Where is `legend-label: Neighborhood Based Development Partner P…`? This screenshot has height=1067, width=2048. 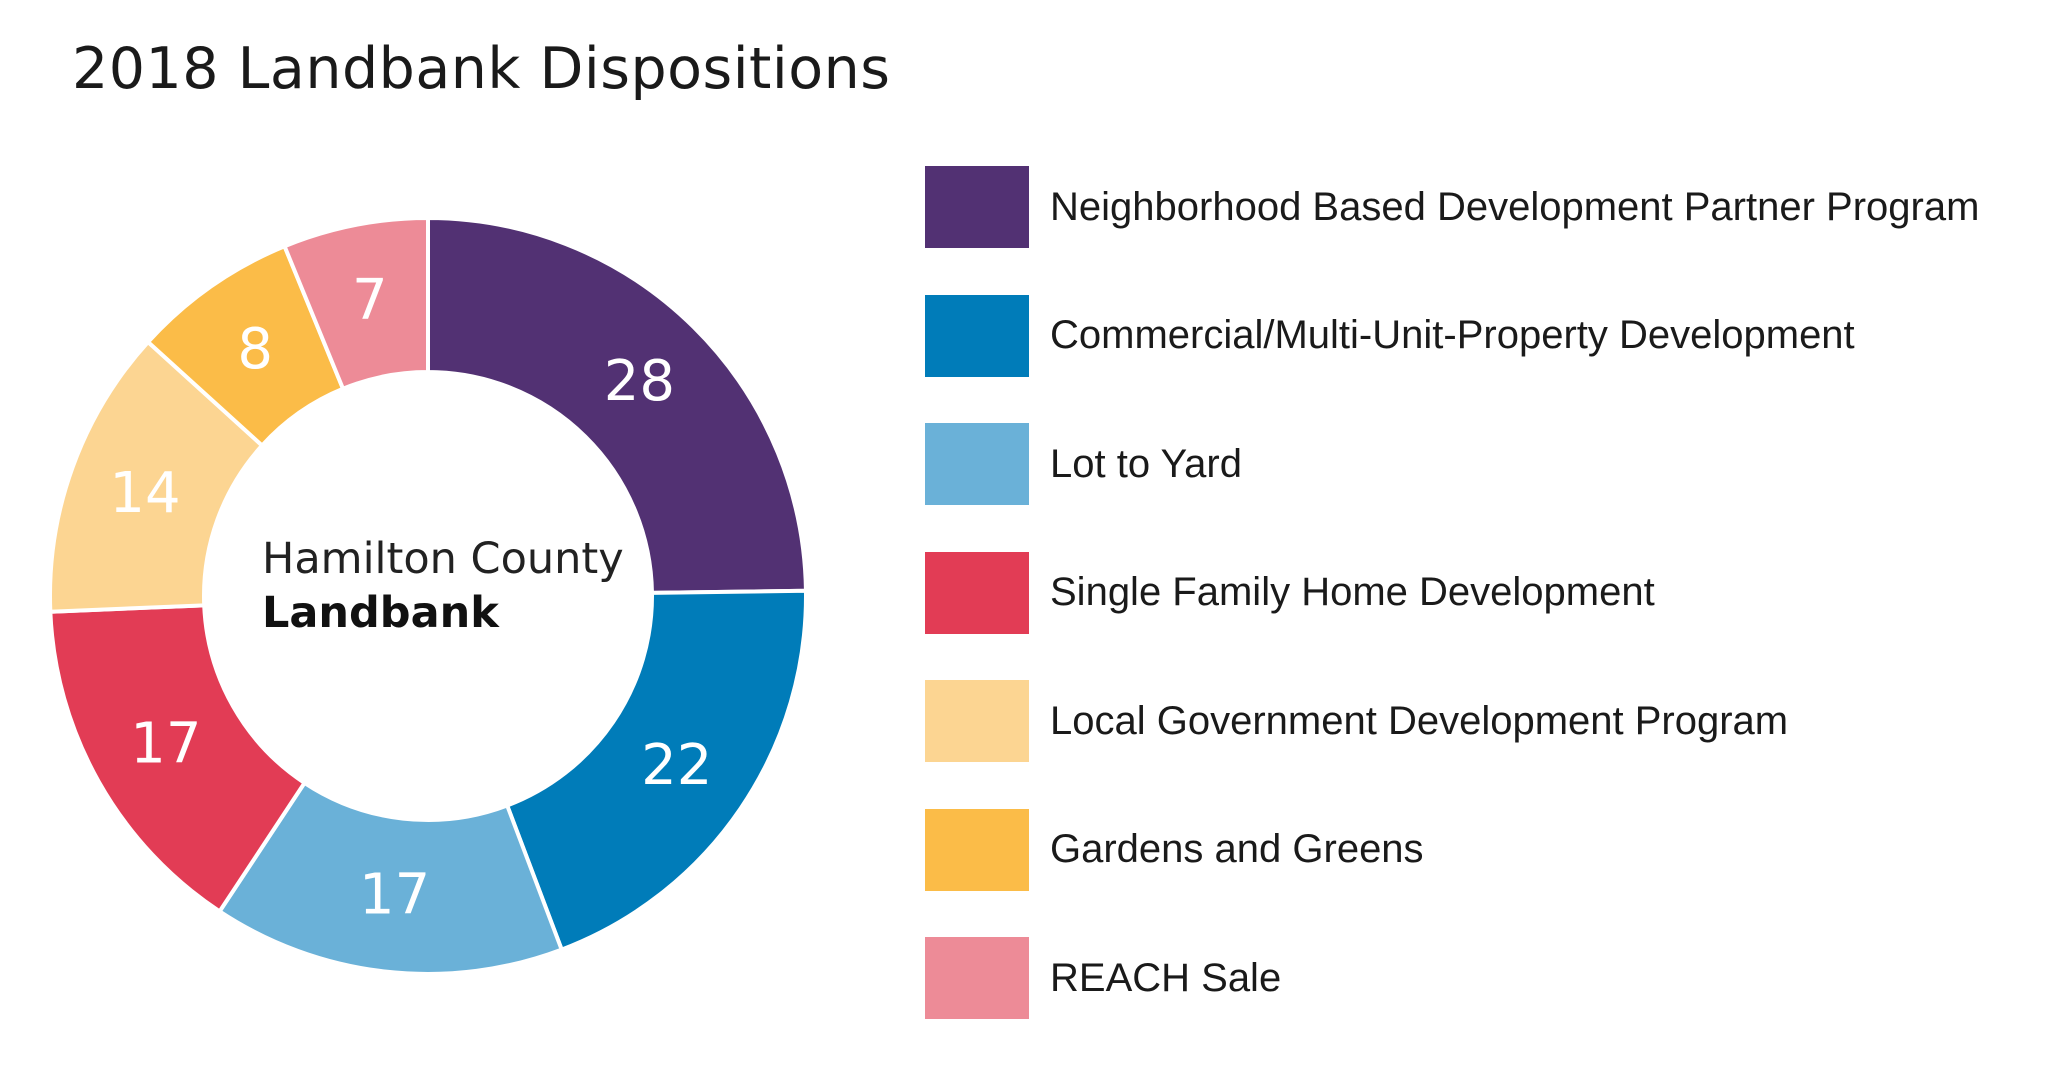 legend-label: Neighborhood Based Development Partner P… is located at coordinates (1515, 206).